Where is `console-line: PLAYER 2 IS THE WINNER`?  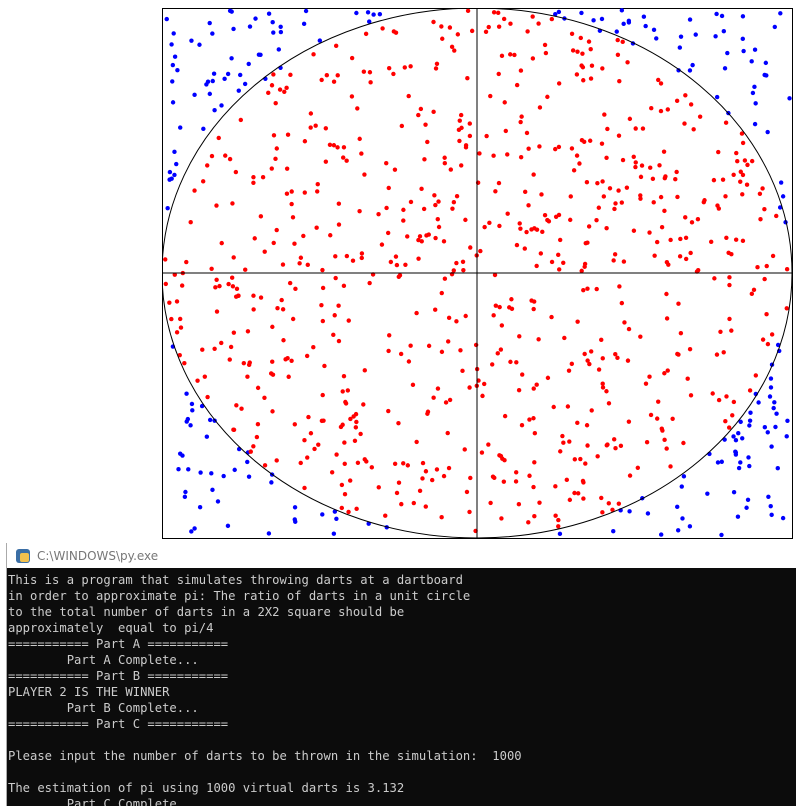 console-line: PLAYER 2 IS THE WINNER is located at coordinates (89, 692).